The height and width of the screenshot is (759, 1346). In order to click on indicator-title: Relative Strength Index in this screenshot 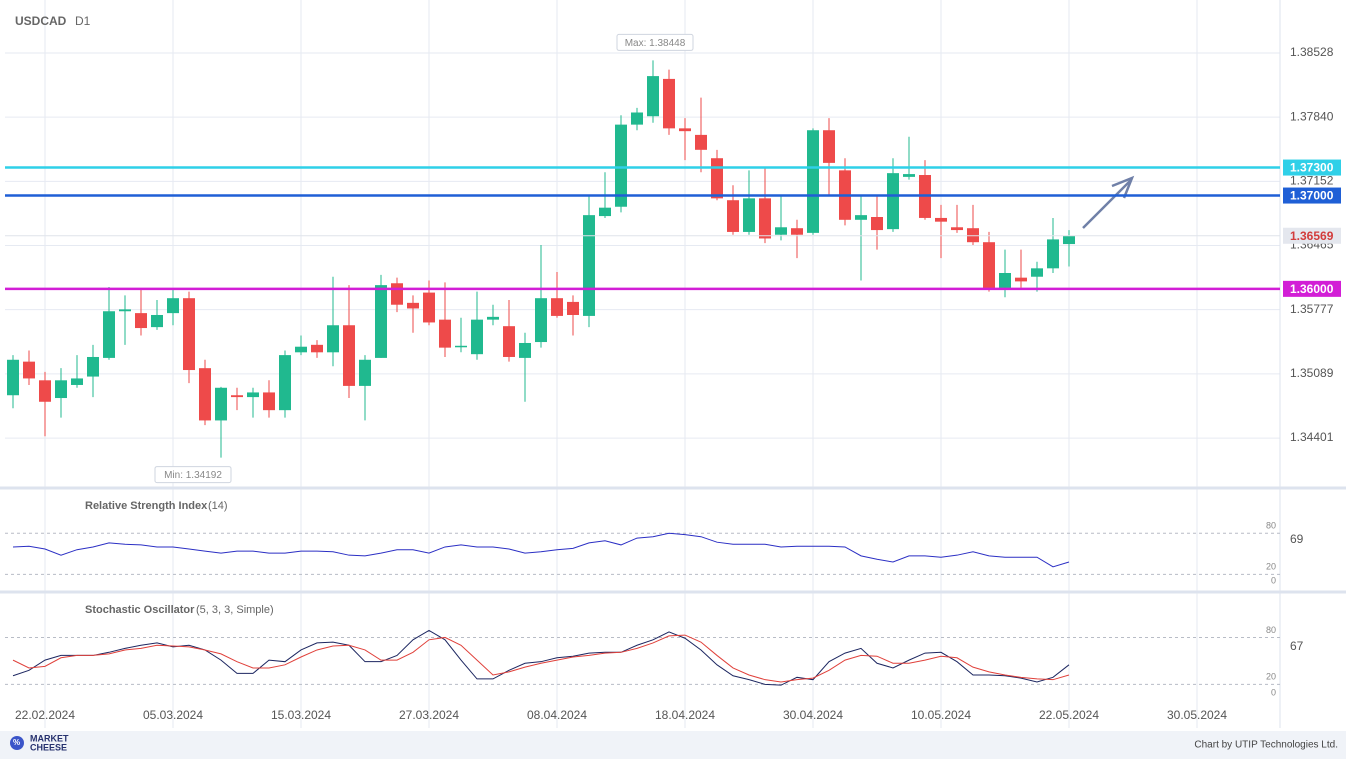, I will do `click(146, 506)`.